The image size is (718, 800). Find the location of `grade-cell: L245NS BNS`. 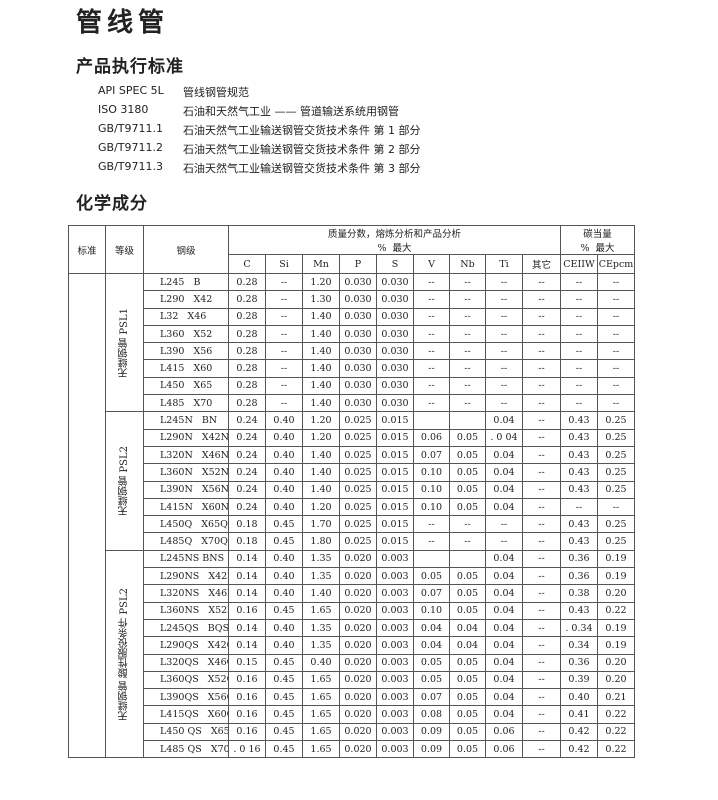

grade-cell: L245NS BNS is located at coordinates (186, 559).